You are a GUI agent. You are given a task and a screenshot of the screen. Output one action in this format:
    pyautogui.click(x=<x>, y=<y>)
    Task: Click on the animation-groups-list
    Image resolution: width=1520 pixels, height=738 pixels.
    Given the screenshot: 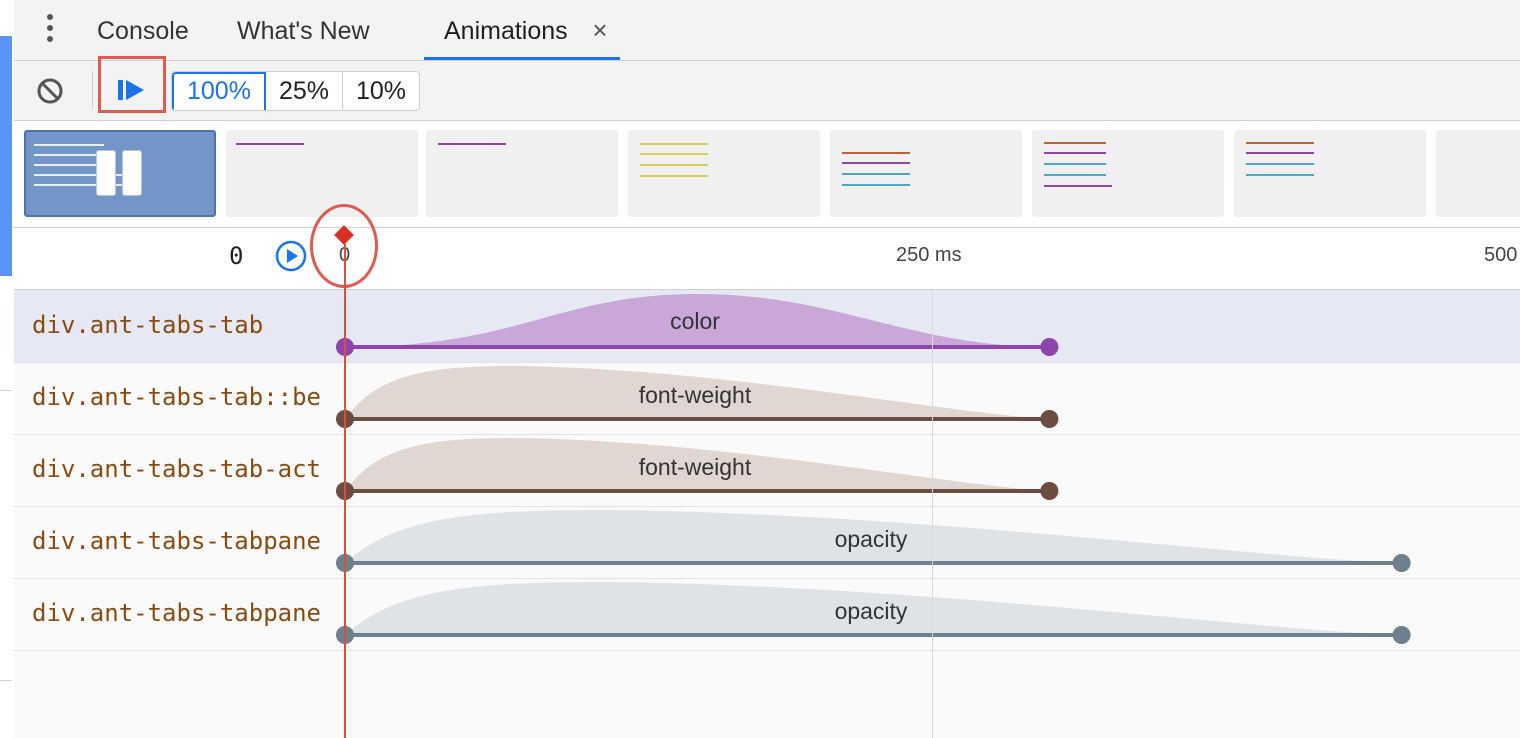 What is the action you would take?
    pyautogui.click(x=767, y=174)
    